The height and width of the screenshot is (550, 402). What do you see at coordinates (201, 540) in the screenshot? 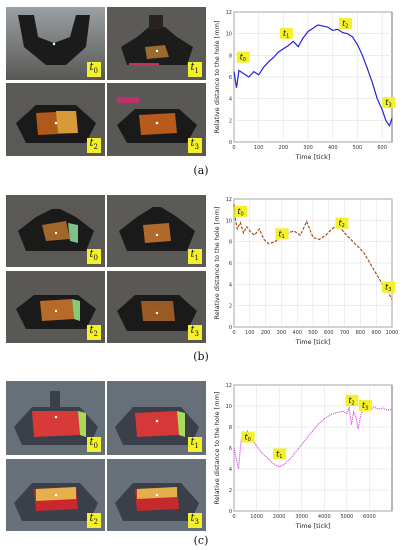
I see `subfigure-label-c: (c)` at bounding box center [201, 540].